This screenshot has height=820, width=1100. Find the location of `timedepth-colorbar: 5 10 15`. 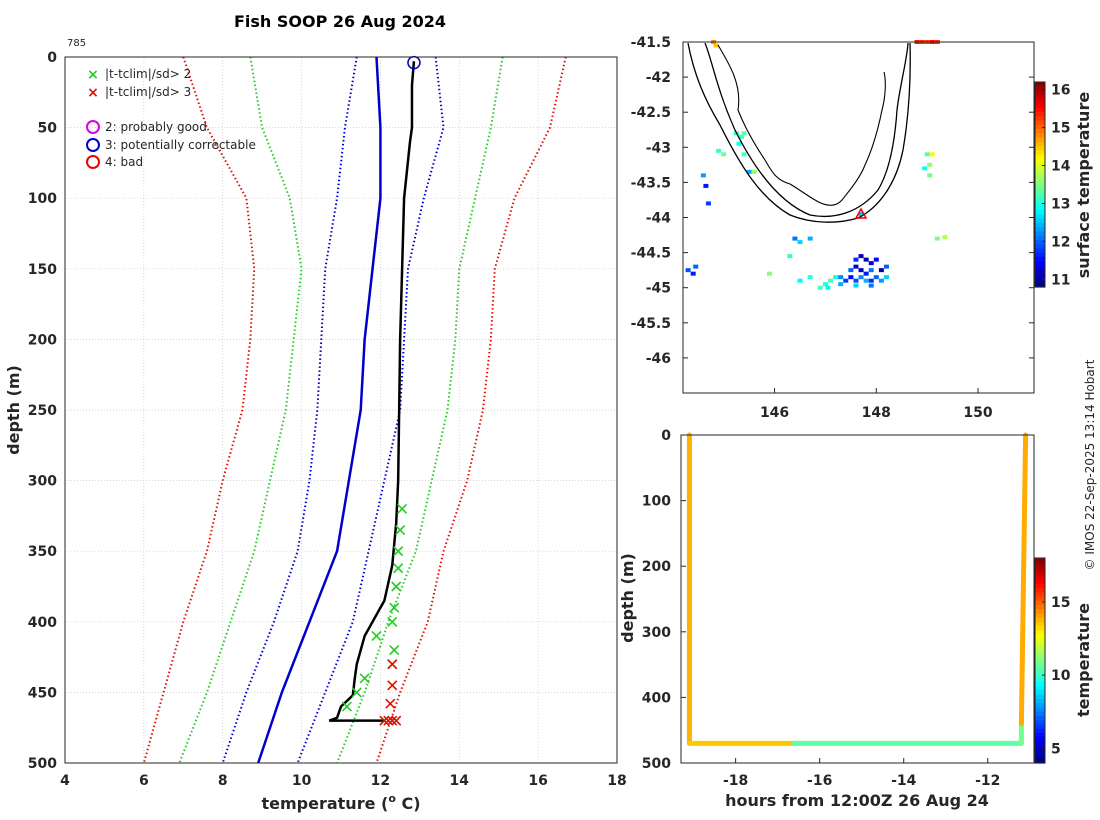

timedepth-colorbar: 5 10 15 is located at coordinates (1052, 660).